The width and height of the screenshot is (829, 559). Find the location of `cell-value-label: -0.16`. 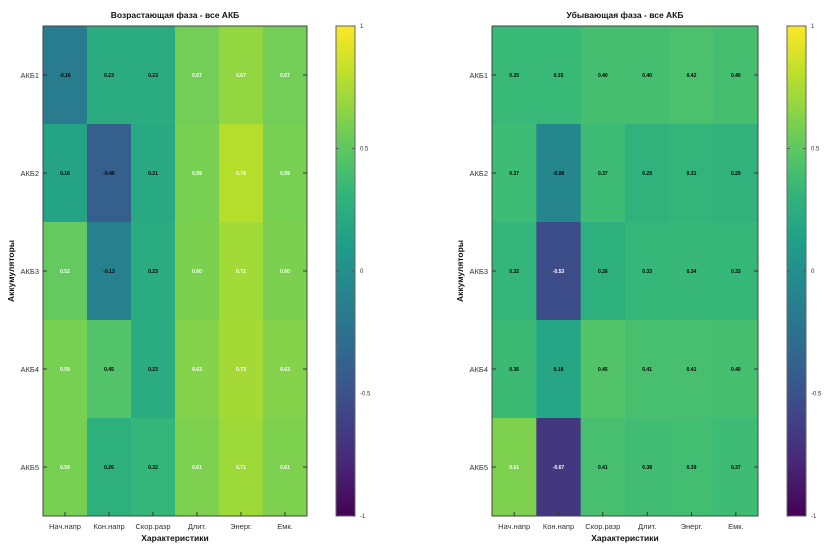

cell-value-label: -0.16 is located at coordinates (65, 76).